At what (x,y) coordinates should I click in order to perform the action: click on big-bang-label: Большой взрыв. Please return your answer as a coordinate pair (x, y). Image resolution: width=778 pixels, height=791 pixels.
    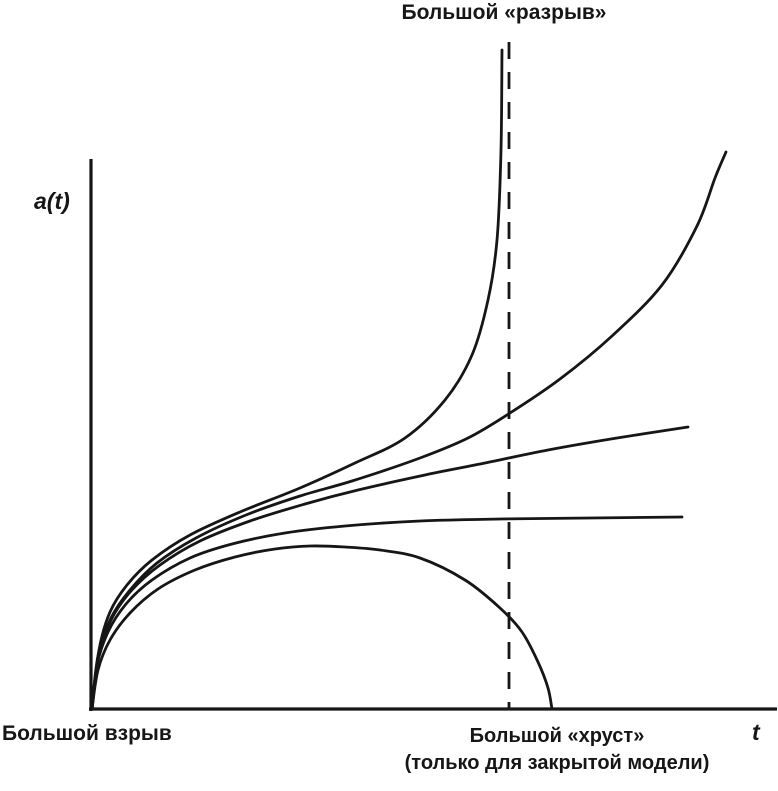
    Looking at the image, I should click on (87, 733).